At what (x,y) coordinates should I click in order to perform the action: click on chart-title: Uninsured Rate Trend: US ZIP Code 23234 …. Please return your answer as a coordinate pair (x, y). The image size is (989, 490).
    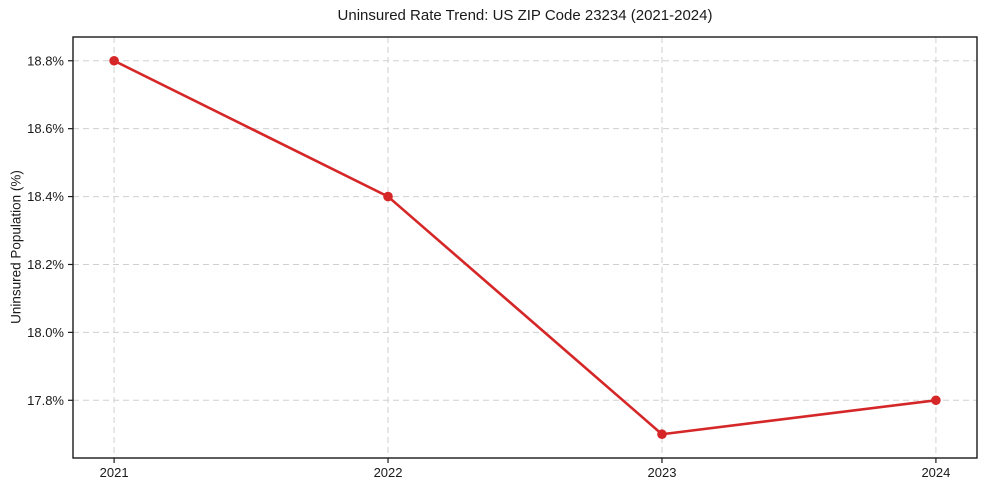
    Looking at the image, I should click on (525, 15).